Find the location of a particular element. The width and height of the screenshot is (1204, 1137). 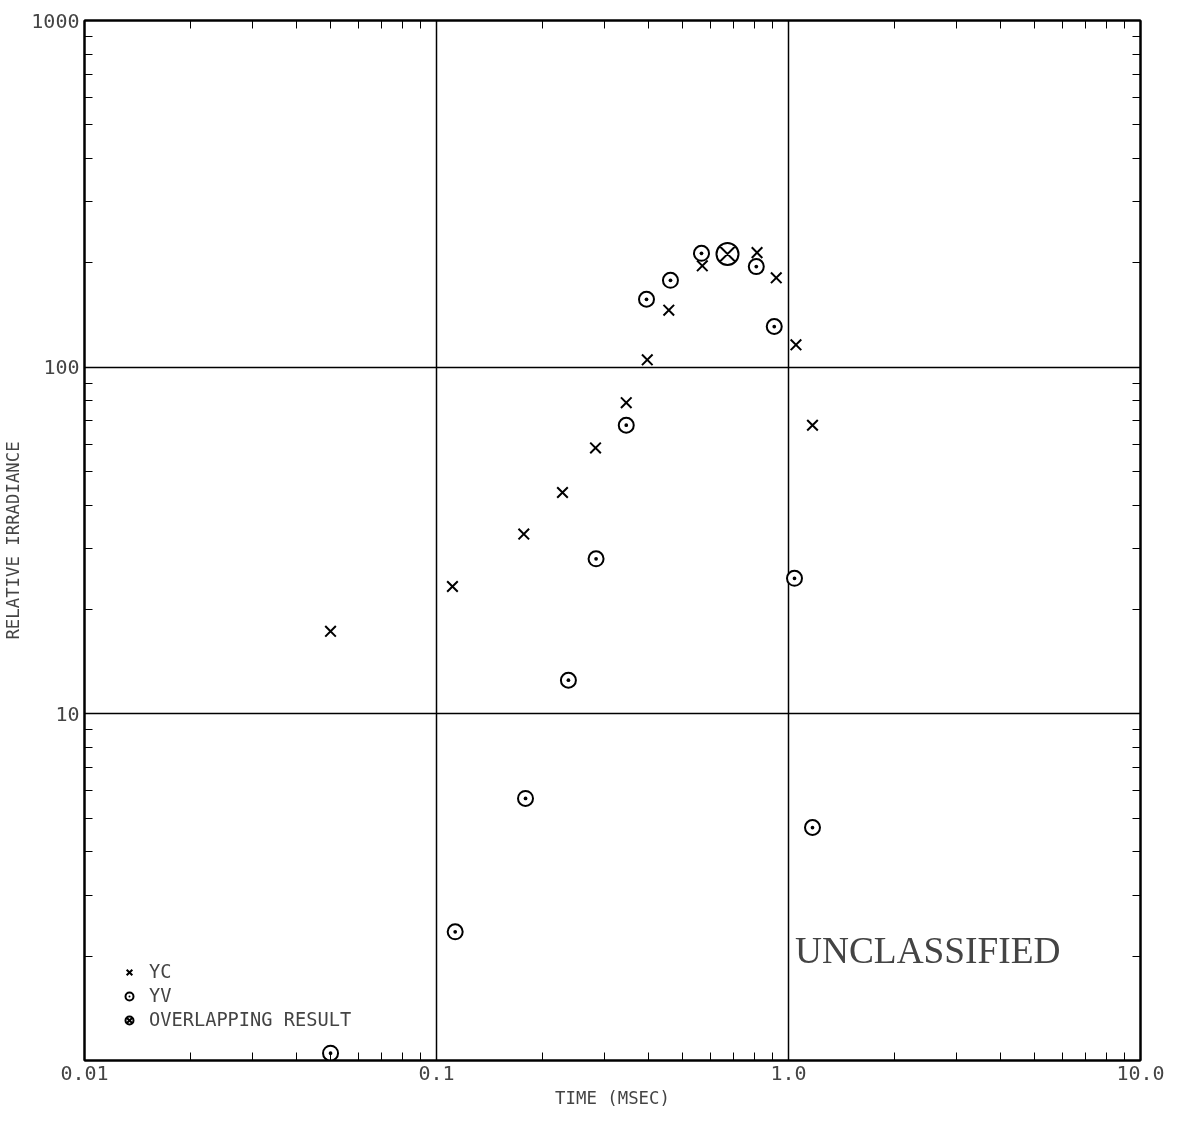

annotation: UNCLASSIFIED is located at coordinates (928, 950).